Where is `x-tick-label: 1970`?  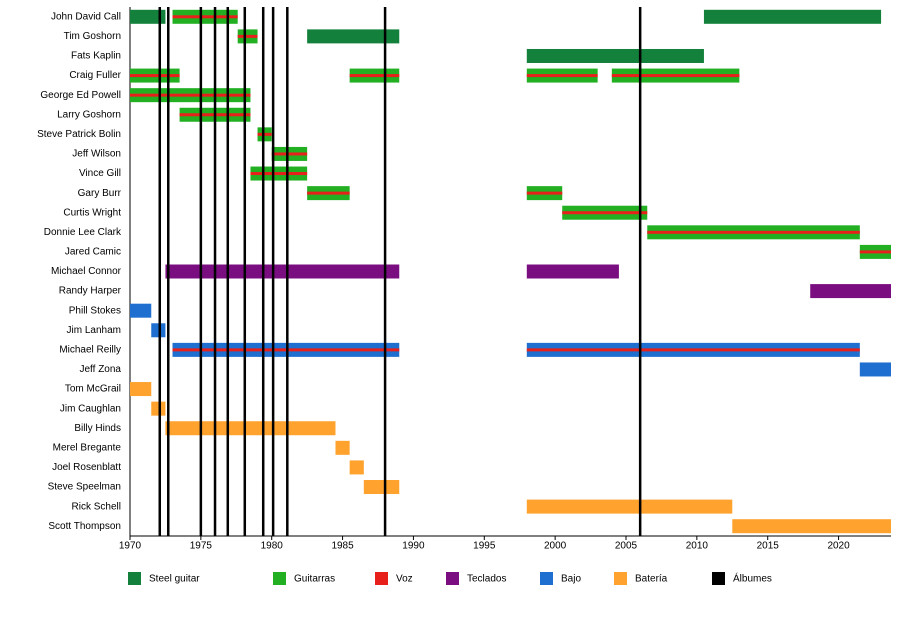 x-tick-label: 1970 is located at coordinates (130, 546).